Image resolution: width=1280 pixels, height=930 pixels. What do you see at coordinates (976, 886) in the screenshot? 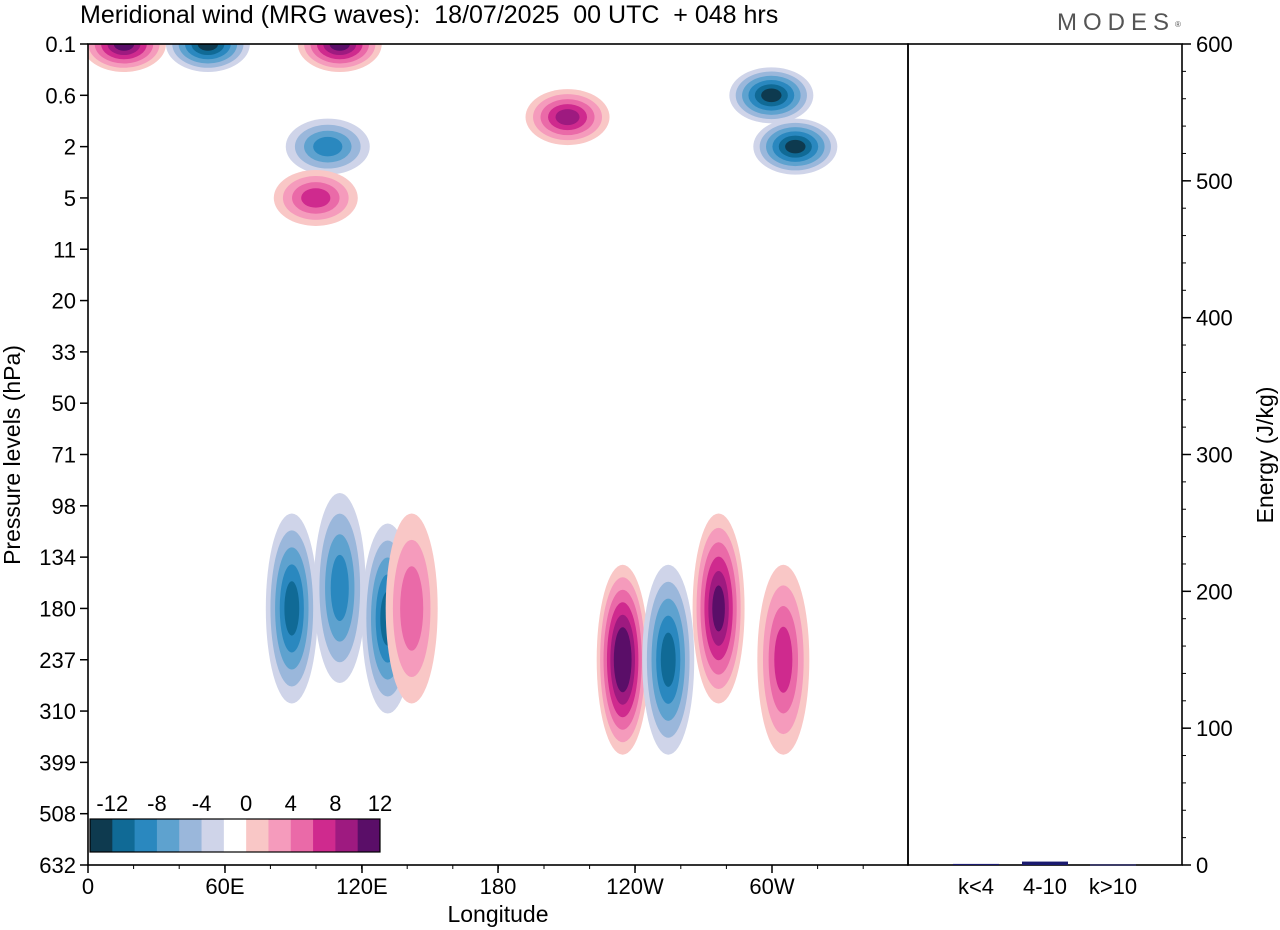
I see `energy-category-label: k<4` at bounding box center [976, 886].